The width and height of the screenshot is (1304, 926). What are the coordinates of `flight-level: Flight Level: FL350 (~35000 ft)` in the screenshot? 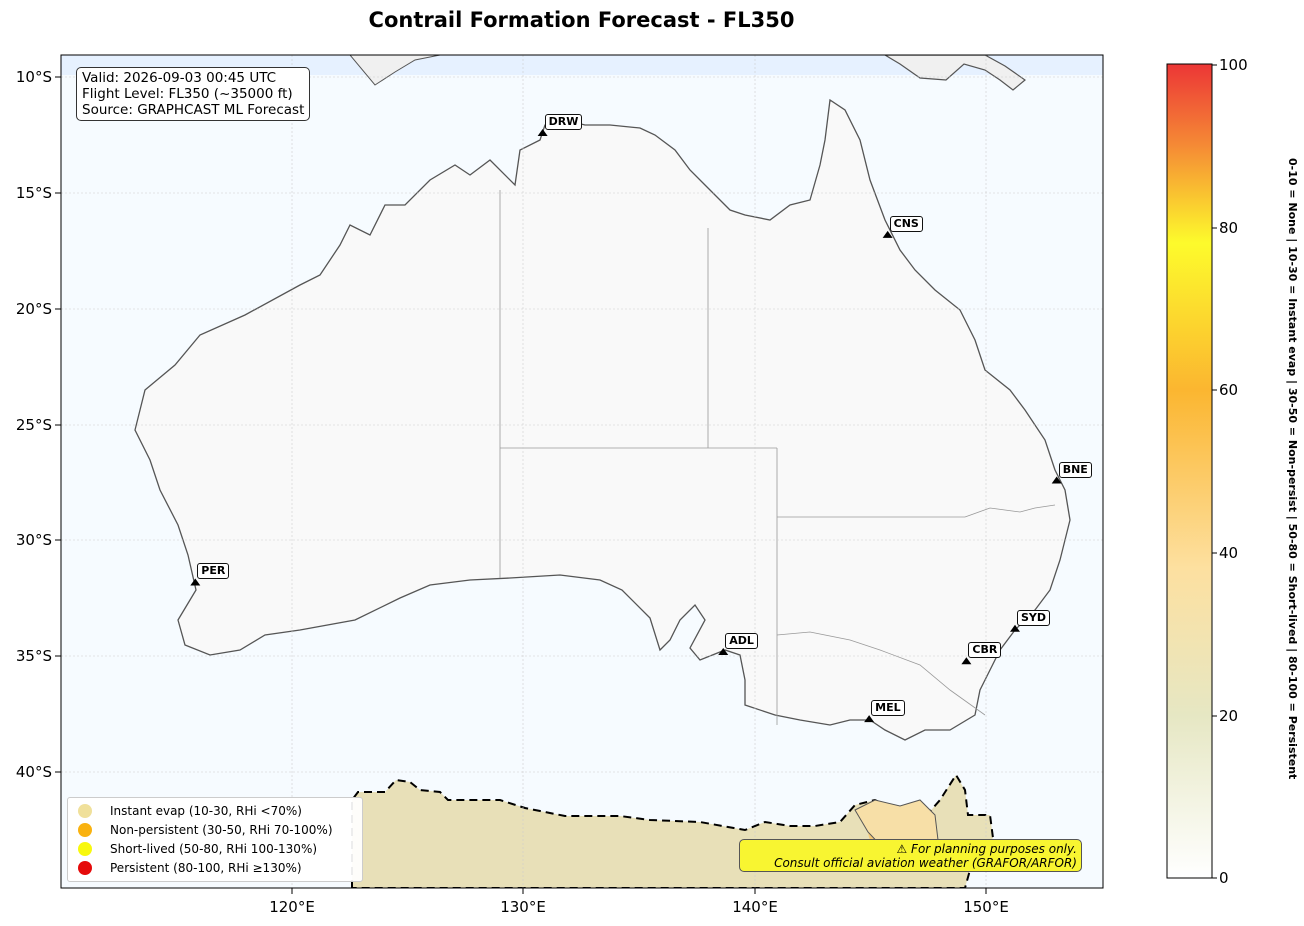 It's located at (187, 94).